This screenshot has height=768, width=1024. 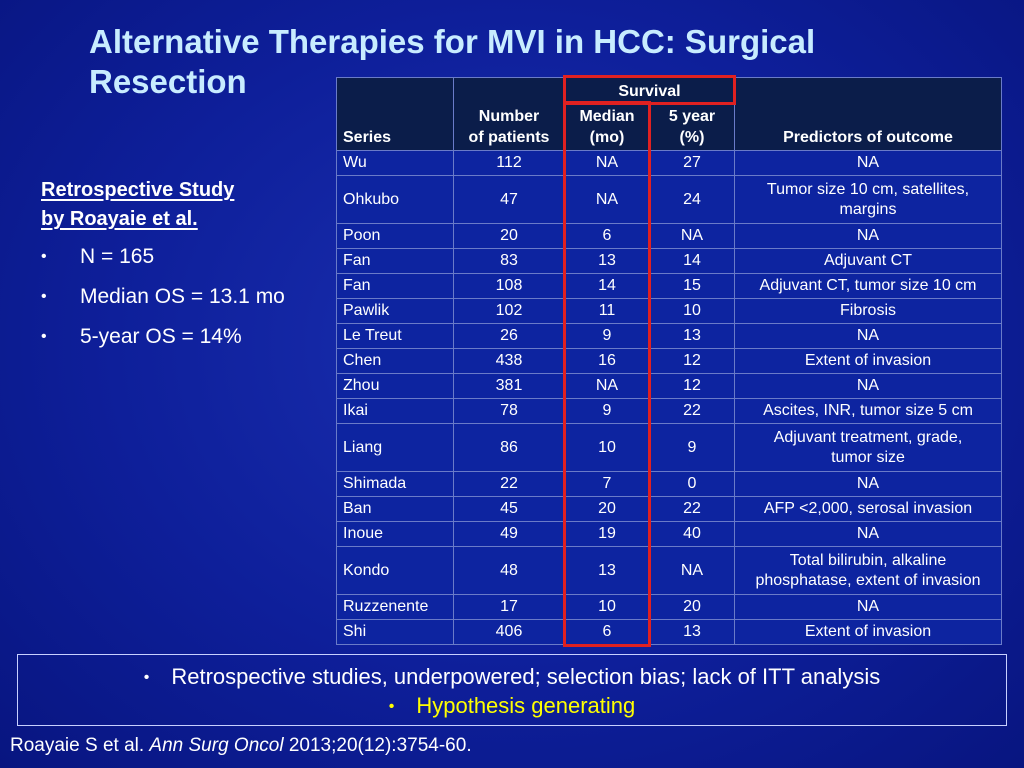 I want to click on series-cell: Fan, so click(x=395, y=286).